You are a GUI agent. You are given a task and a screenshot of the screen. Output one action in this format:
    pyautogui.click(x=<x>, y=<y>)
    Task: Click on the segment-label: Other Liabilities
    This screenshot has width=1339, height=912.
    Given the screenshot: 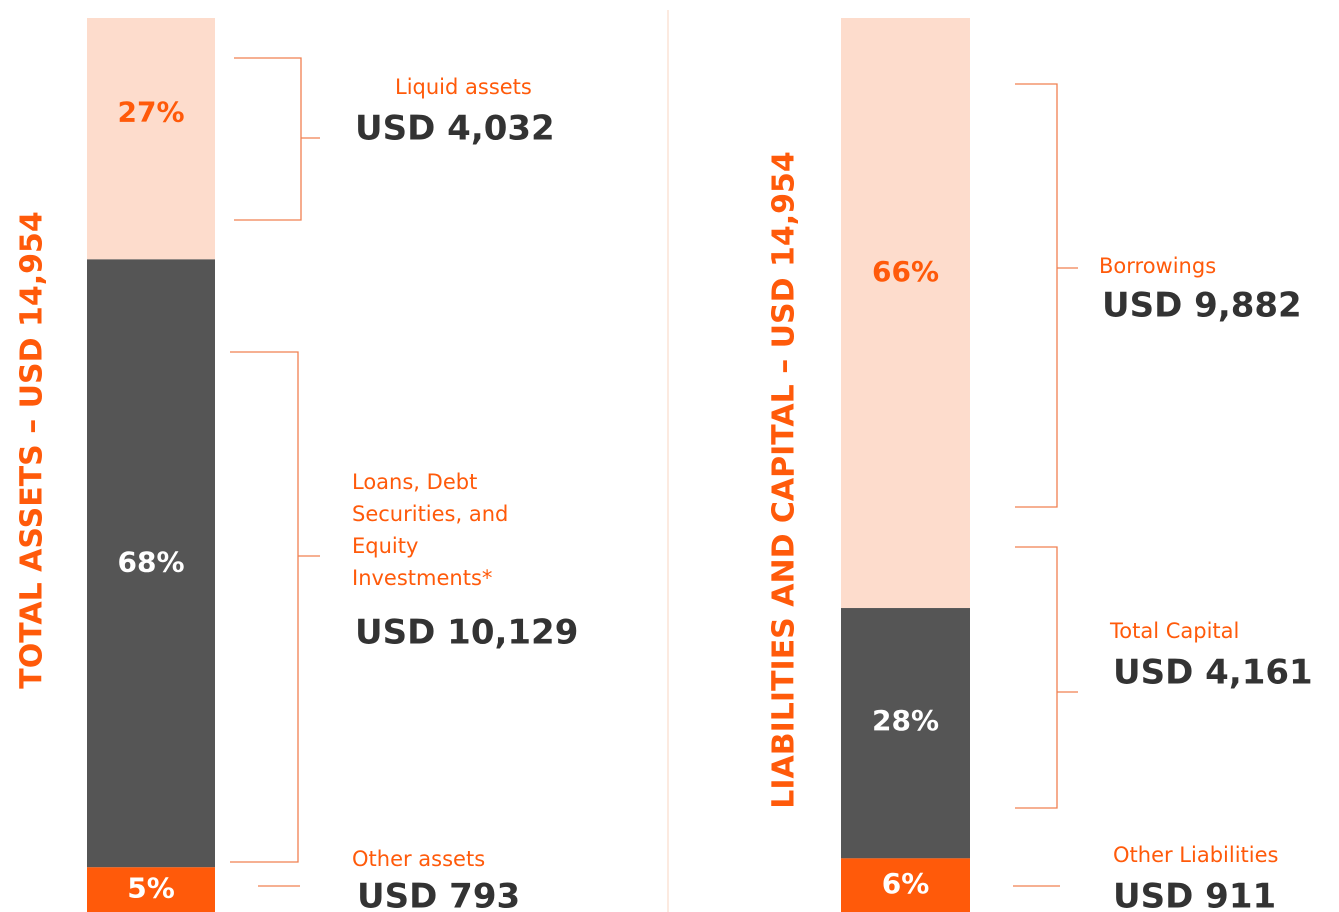 What is the action you would take?
    pyautogui.click(x=1195, y=855)
    